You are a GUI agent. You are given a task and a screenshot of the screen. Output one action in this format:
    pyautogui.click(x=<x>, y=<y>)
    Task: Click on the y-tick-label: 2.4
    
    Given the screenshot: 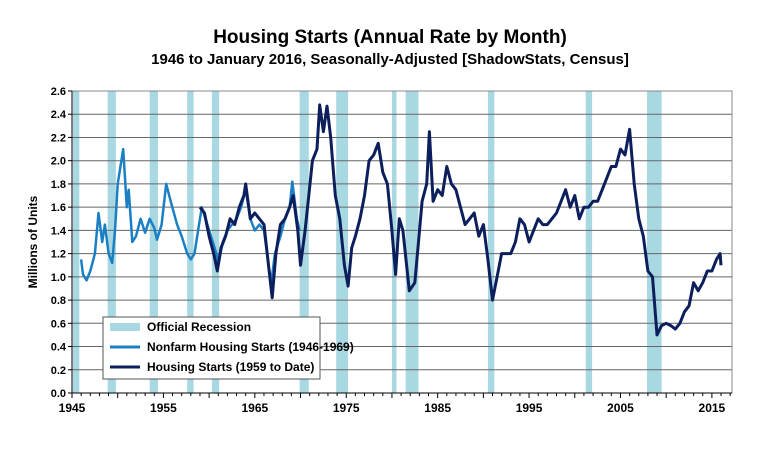 What is the action you would take?
    pyautogui.click(x=59, y=115)
    